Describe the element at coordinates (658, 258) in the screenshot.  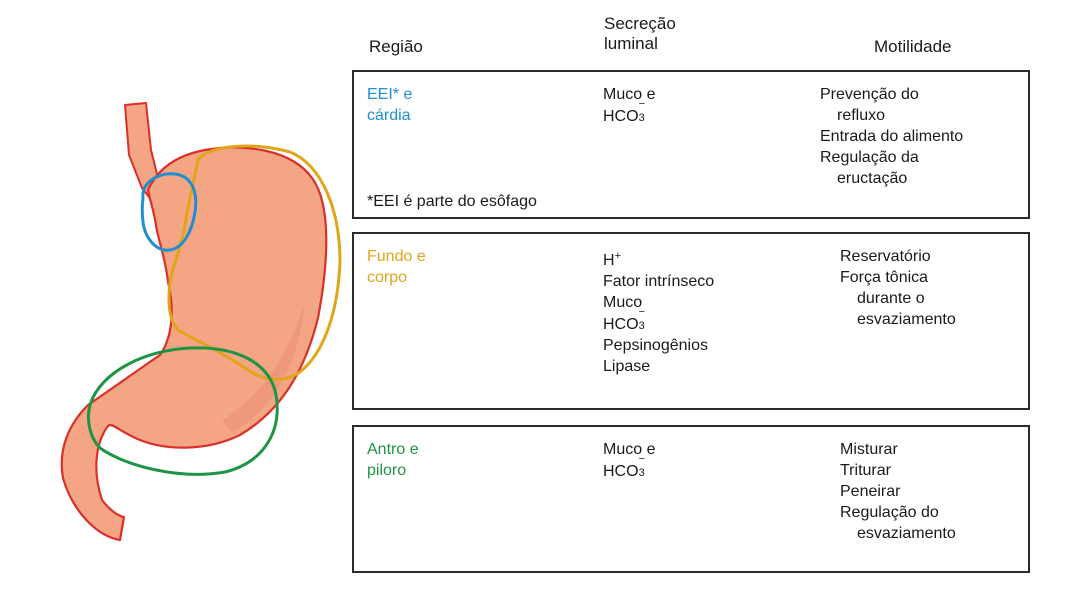
I see `secretion-proton: H+` at that location.